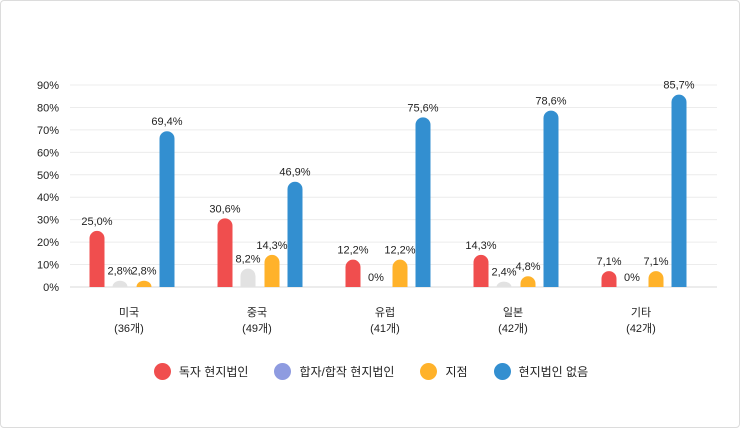  I want to click on x-tick-label: 일본, so click(513, 312).